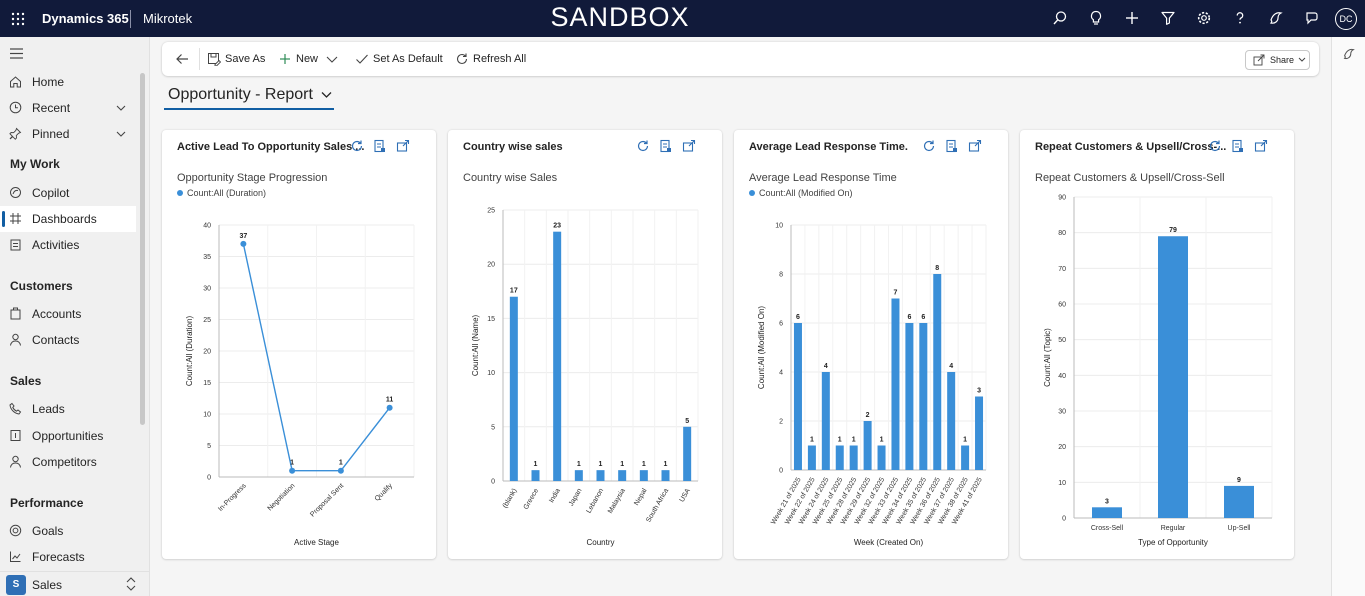 The height and width of the screenshot is (596, 1365). What do you see at coordinates (490, 59) in the screenshot?
I see `refresh-all-button: Refresh All` at bounding box center [490, 59].